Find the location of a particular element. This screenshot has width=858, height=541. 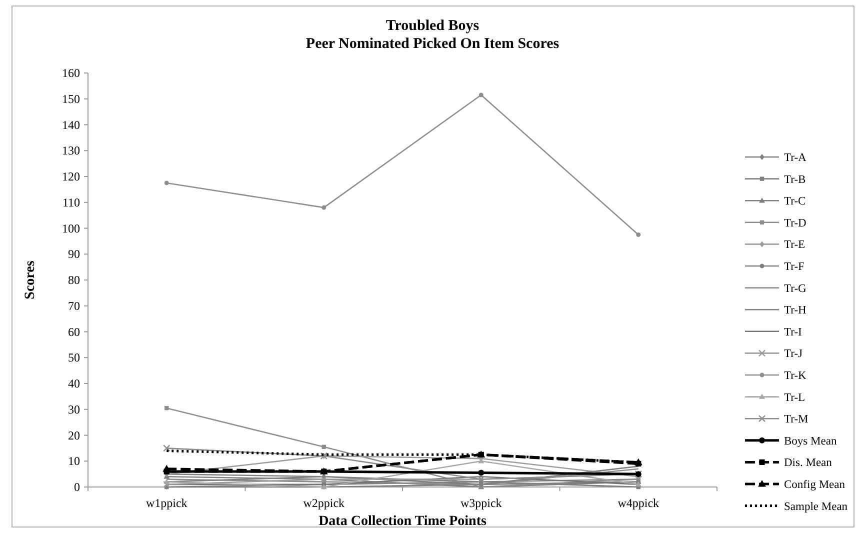

legend-label: Config Mean is located at coordinates (815, 485).